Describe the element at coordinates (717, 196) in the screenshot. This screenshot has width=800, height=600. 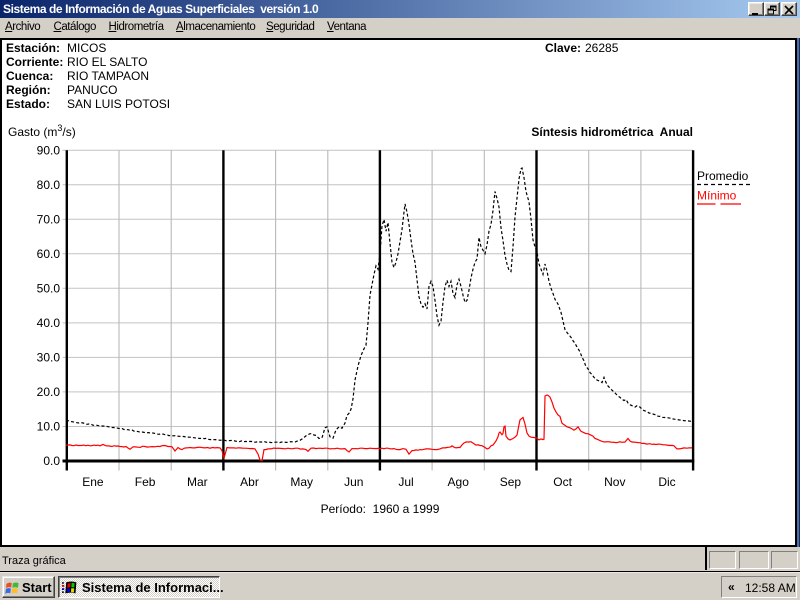
I see `svg-text: Mínimo` at that location.